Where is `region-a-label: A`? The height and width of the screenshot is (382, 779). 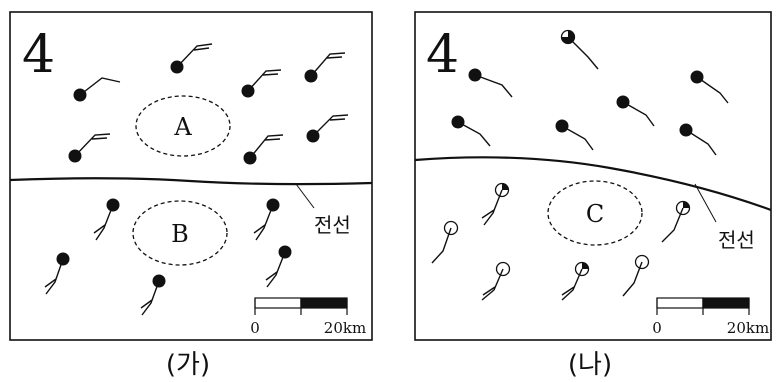
region-a-label: A is located at coordinates (182, 127).